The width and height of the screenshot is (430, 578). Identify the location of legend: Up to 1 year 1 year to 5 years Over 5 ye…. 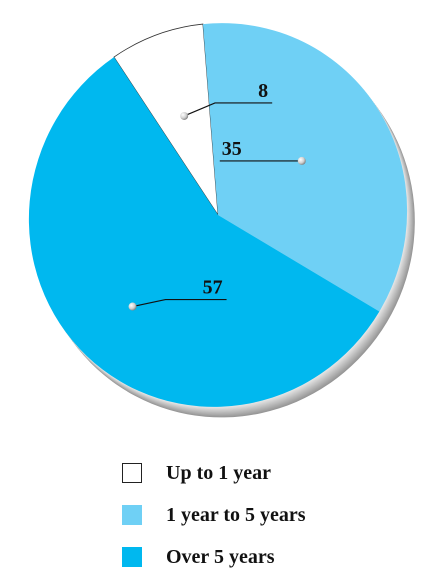
(214, 515).